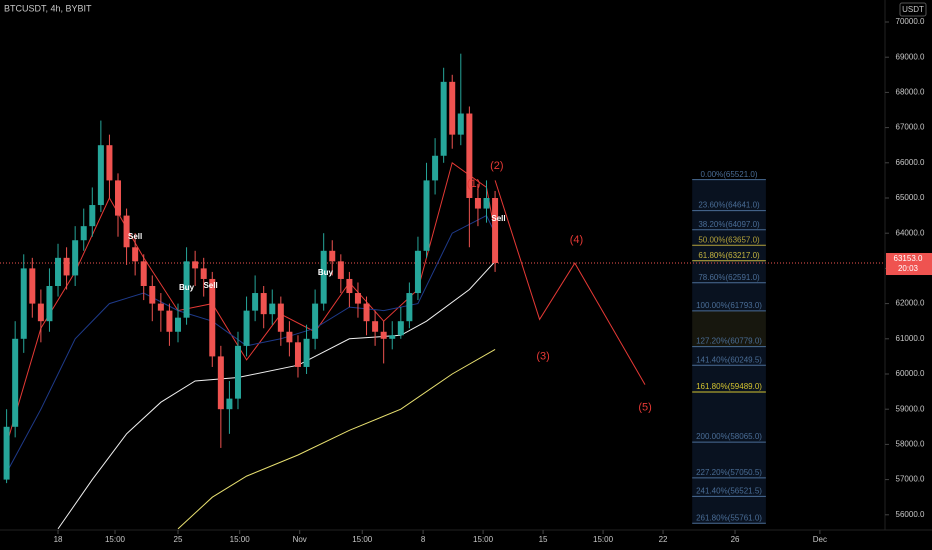  Describe the element at coordinates (729, 255) in the screenshot. I see `fib-label: 61.80%(63217.0)` at that location.